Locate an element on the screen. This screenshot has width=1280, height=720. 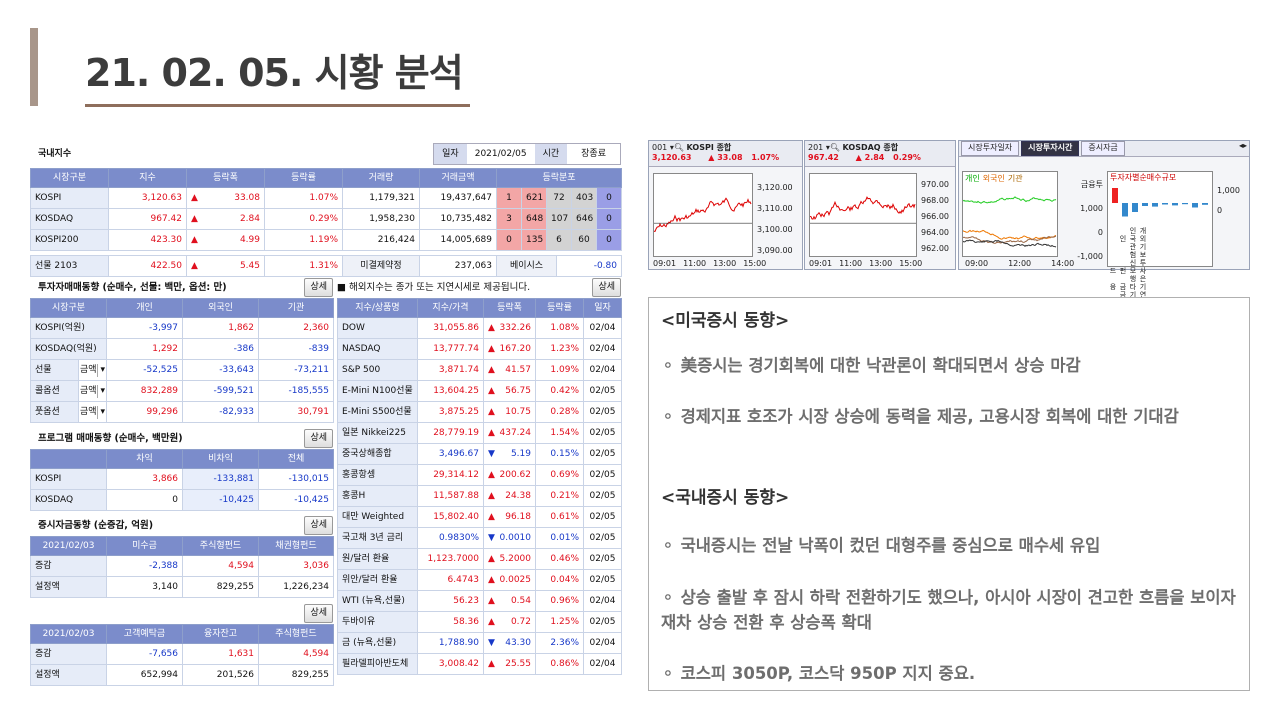
tab-scroll-arrows: ◂▸ is located at coordinates (1242, 145).